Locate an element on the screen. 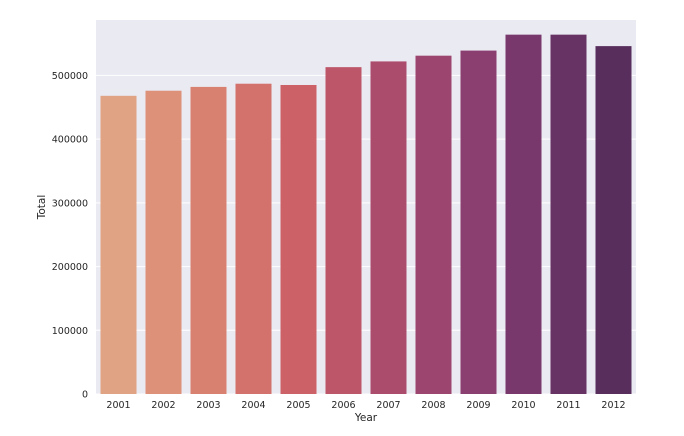  bar-2004 is located at coordinates (253, 238).